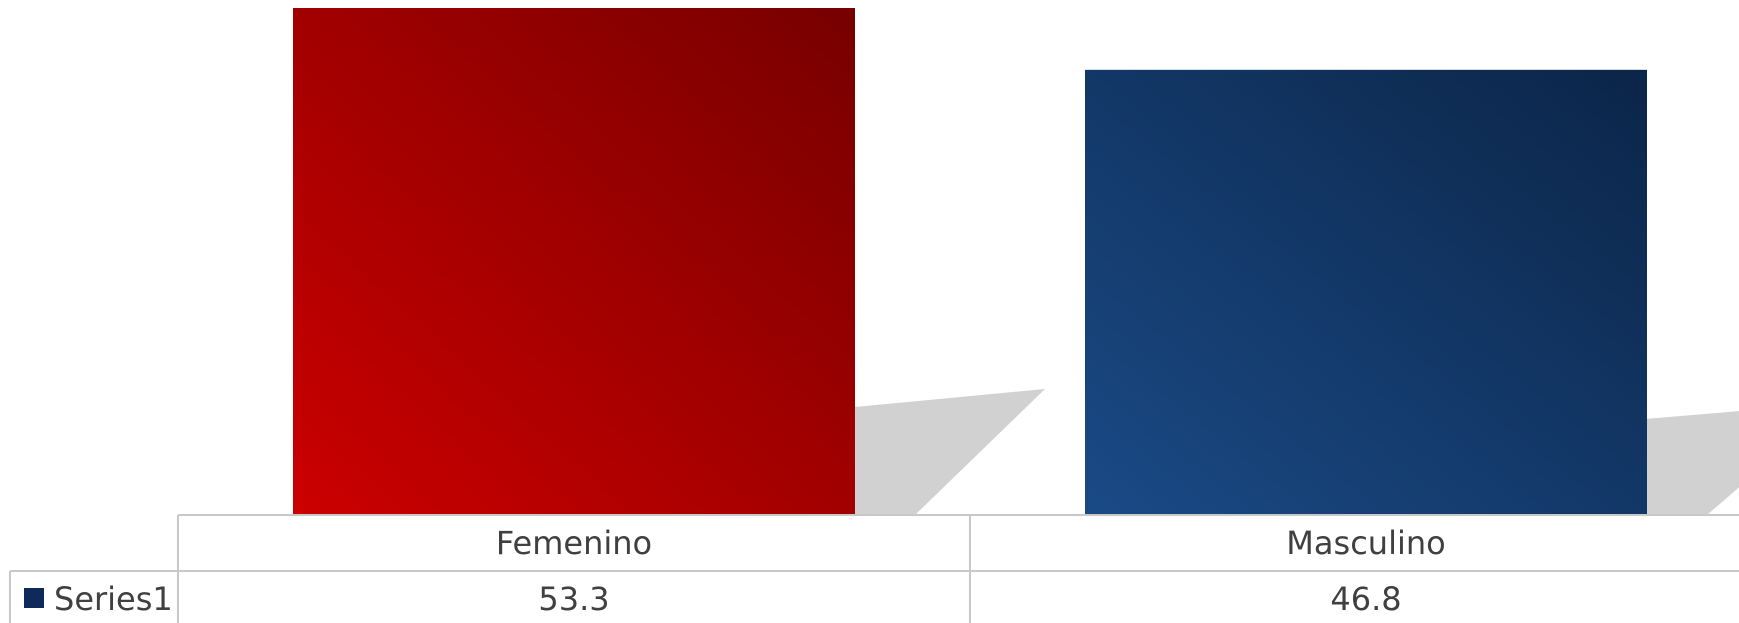 The width and height of the screenshot is (1739, 623). Describe the element at coordinates (34, 598) in the screenshot. I see `legend-swatch-series1` at that location.